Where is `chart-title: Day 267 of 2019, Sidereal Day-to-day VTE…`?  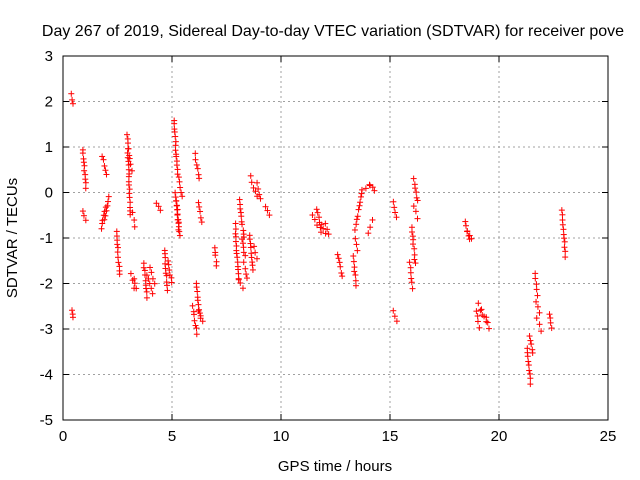 chart-title: Day 267 of 2019, Sidereal Day-to-day VTE… is located at coordinates (333, 31).